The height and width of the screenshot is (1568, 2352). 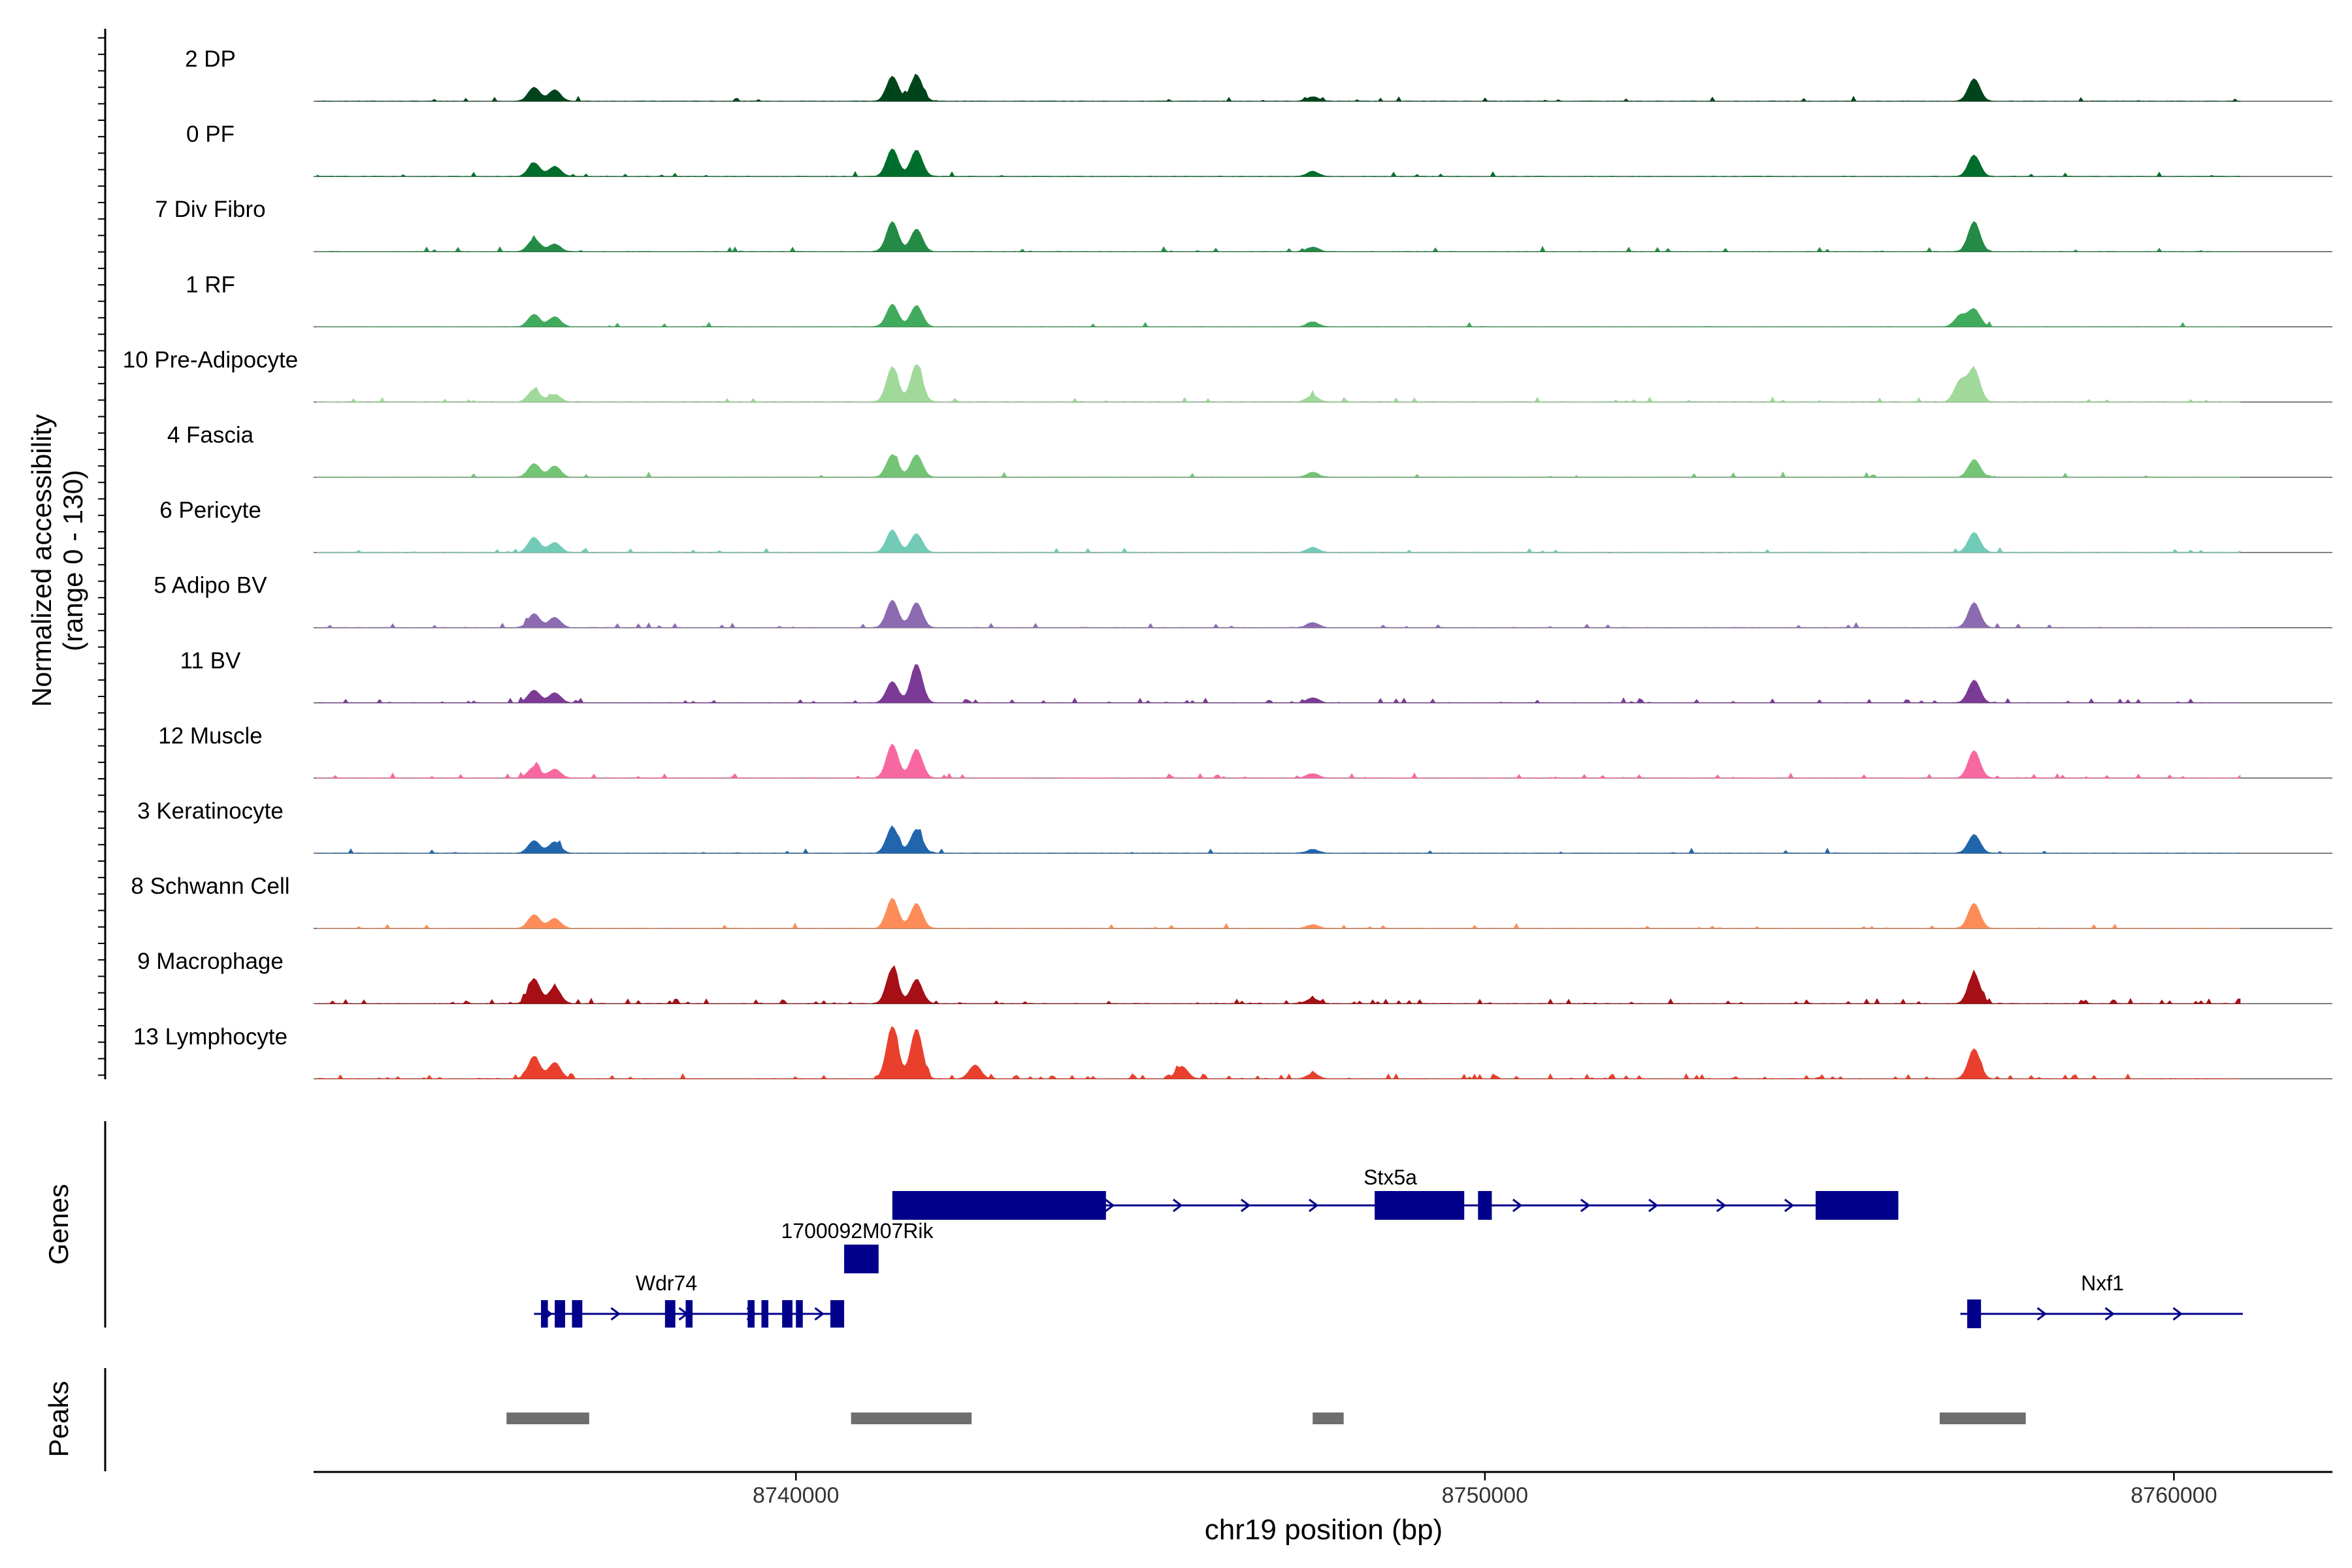 What do you see at coordinates (210, 886) in the screenshot?
I see `track-label: 8 Schwann Cell` at bounding box center [210, 886].